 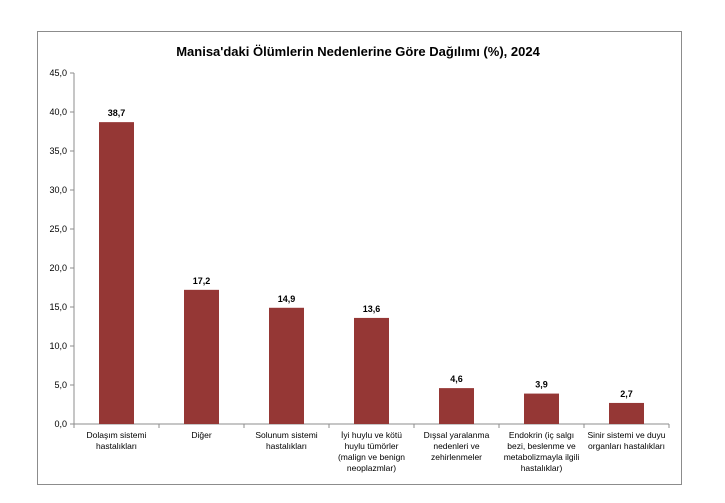 I want to click on category-label-line: Solunum sistemi, so click(x=286, y=435).